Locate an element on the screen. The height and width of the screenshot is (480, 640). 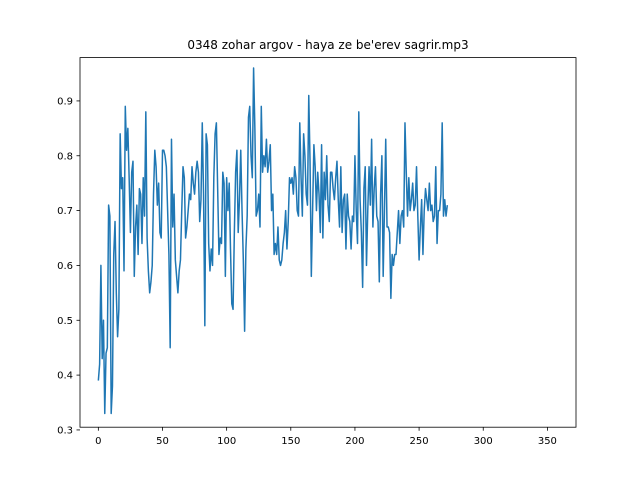
x-tick-label: 200 is located at coordinates (354, 441).